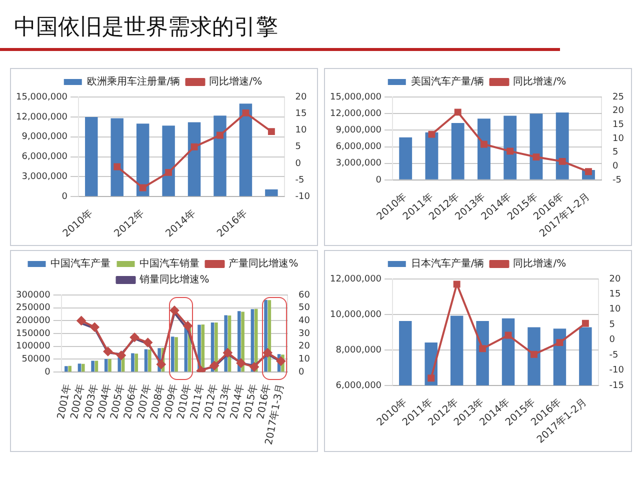 The image size is (640, 481). I want to click on y-tick-label: 150000, so click(33, 333).